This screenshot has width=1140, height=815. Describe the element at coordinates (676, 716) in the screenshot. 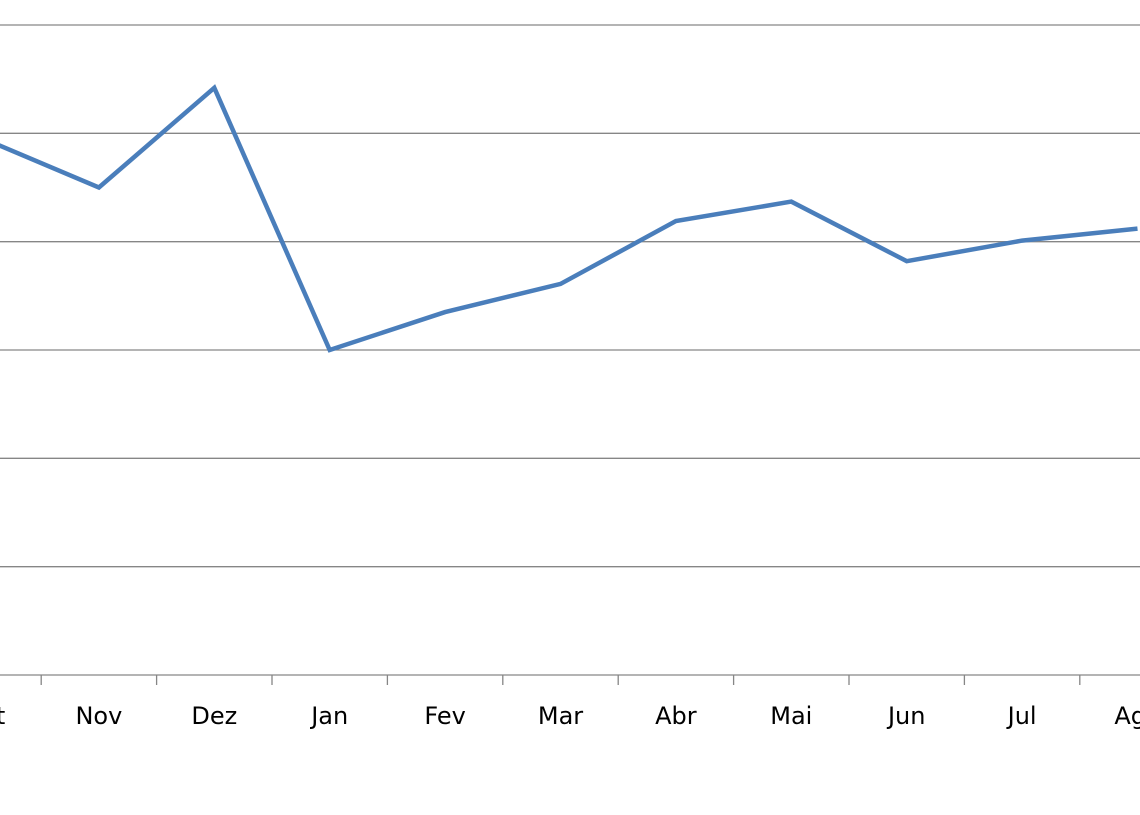

I see `x-tick-label: Abr` at that location.